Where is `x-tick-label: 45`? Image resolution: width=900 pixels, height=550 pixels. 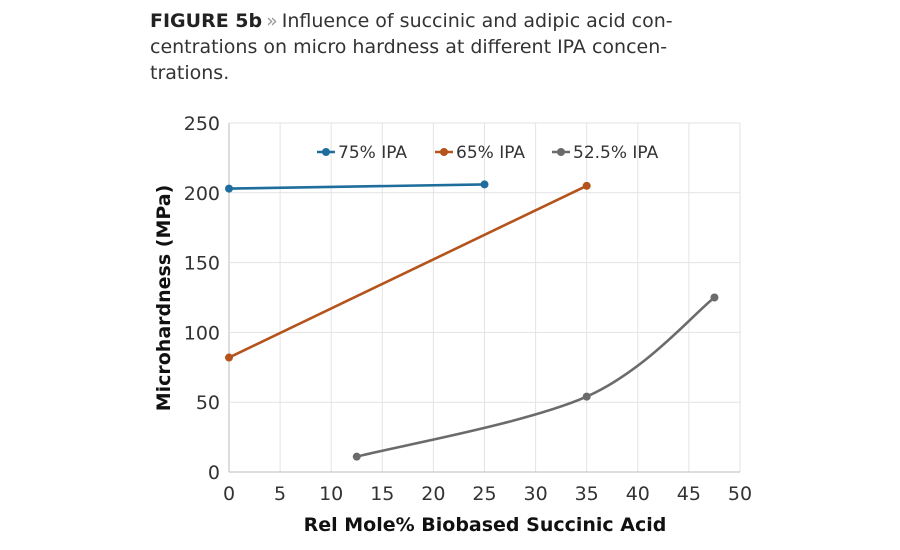 x-tick-label: 45 is located at coordinates (689, 494).